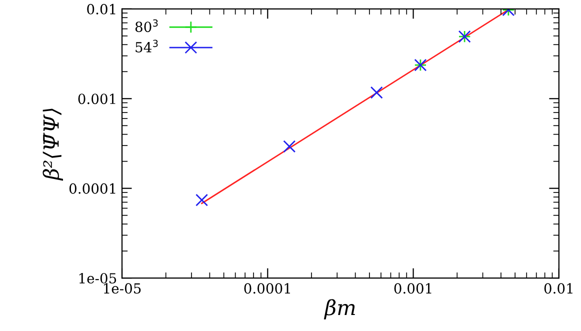  What do you see at coordinates (101, 9) in the screenshot?
I see `y-tick-label: 0.01` at bounding box center [101, 9].